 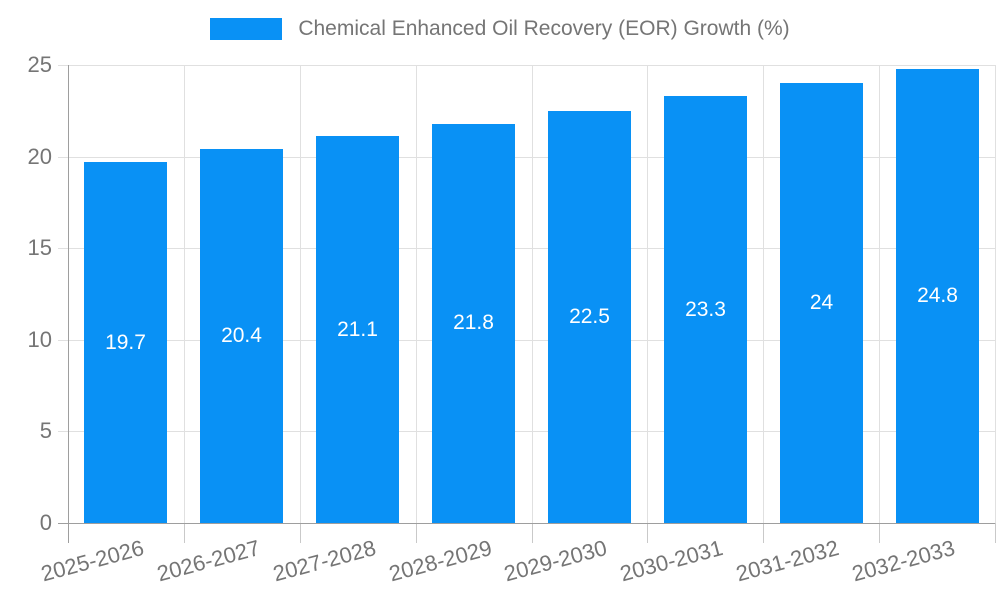 I want to click on bar-value-label: 19.7, so click(x=125, y=342).